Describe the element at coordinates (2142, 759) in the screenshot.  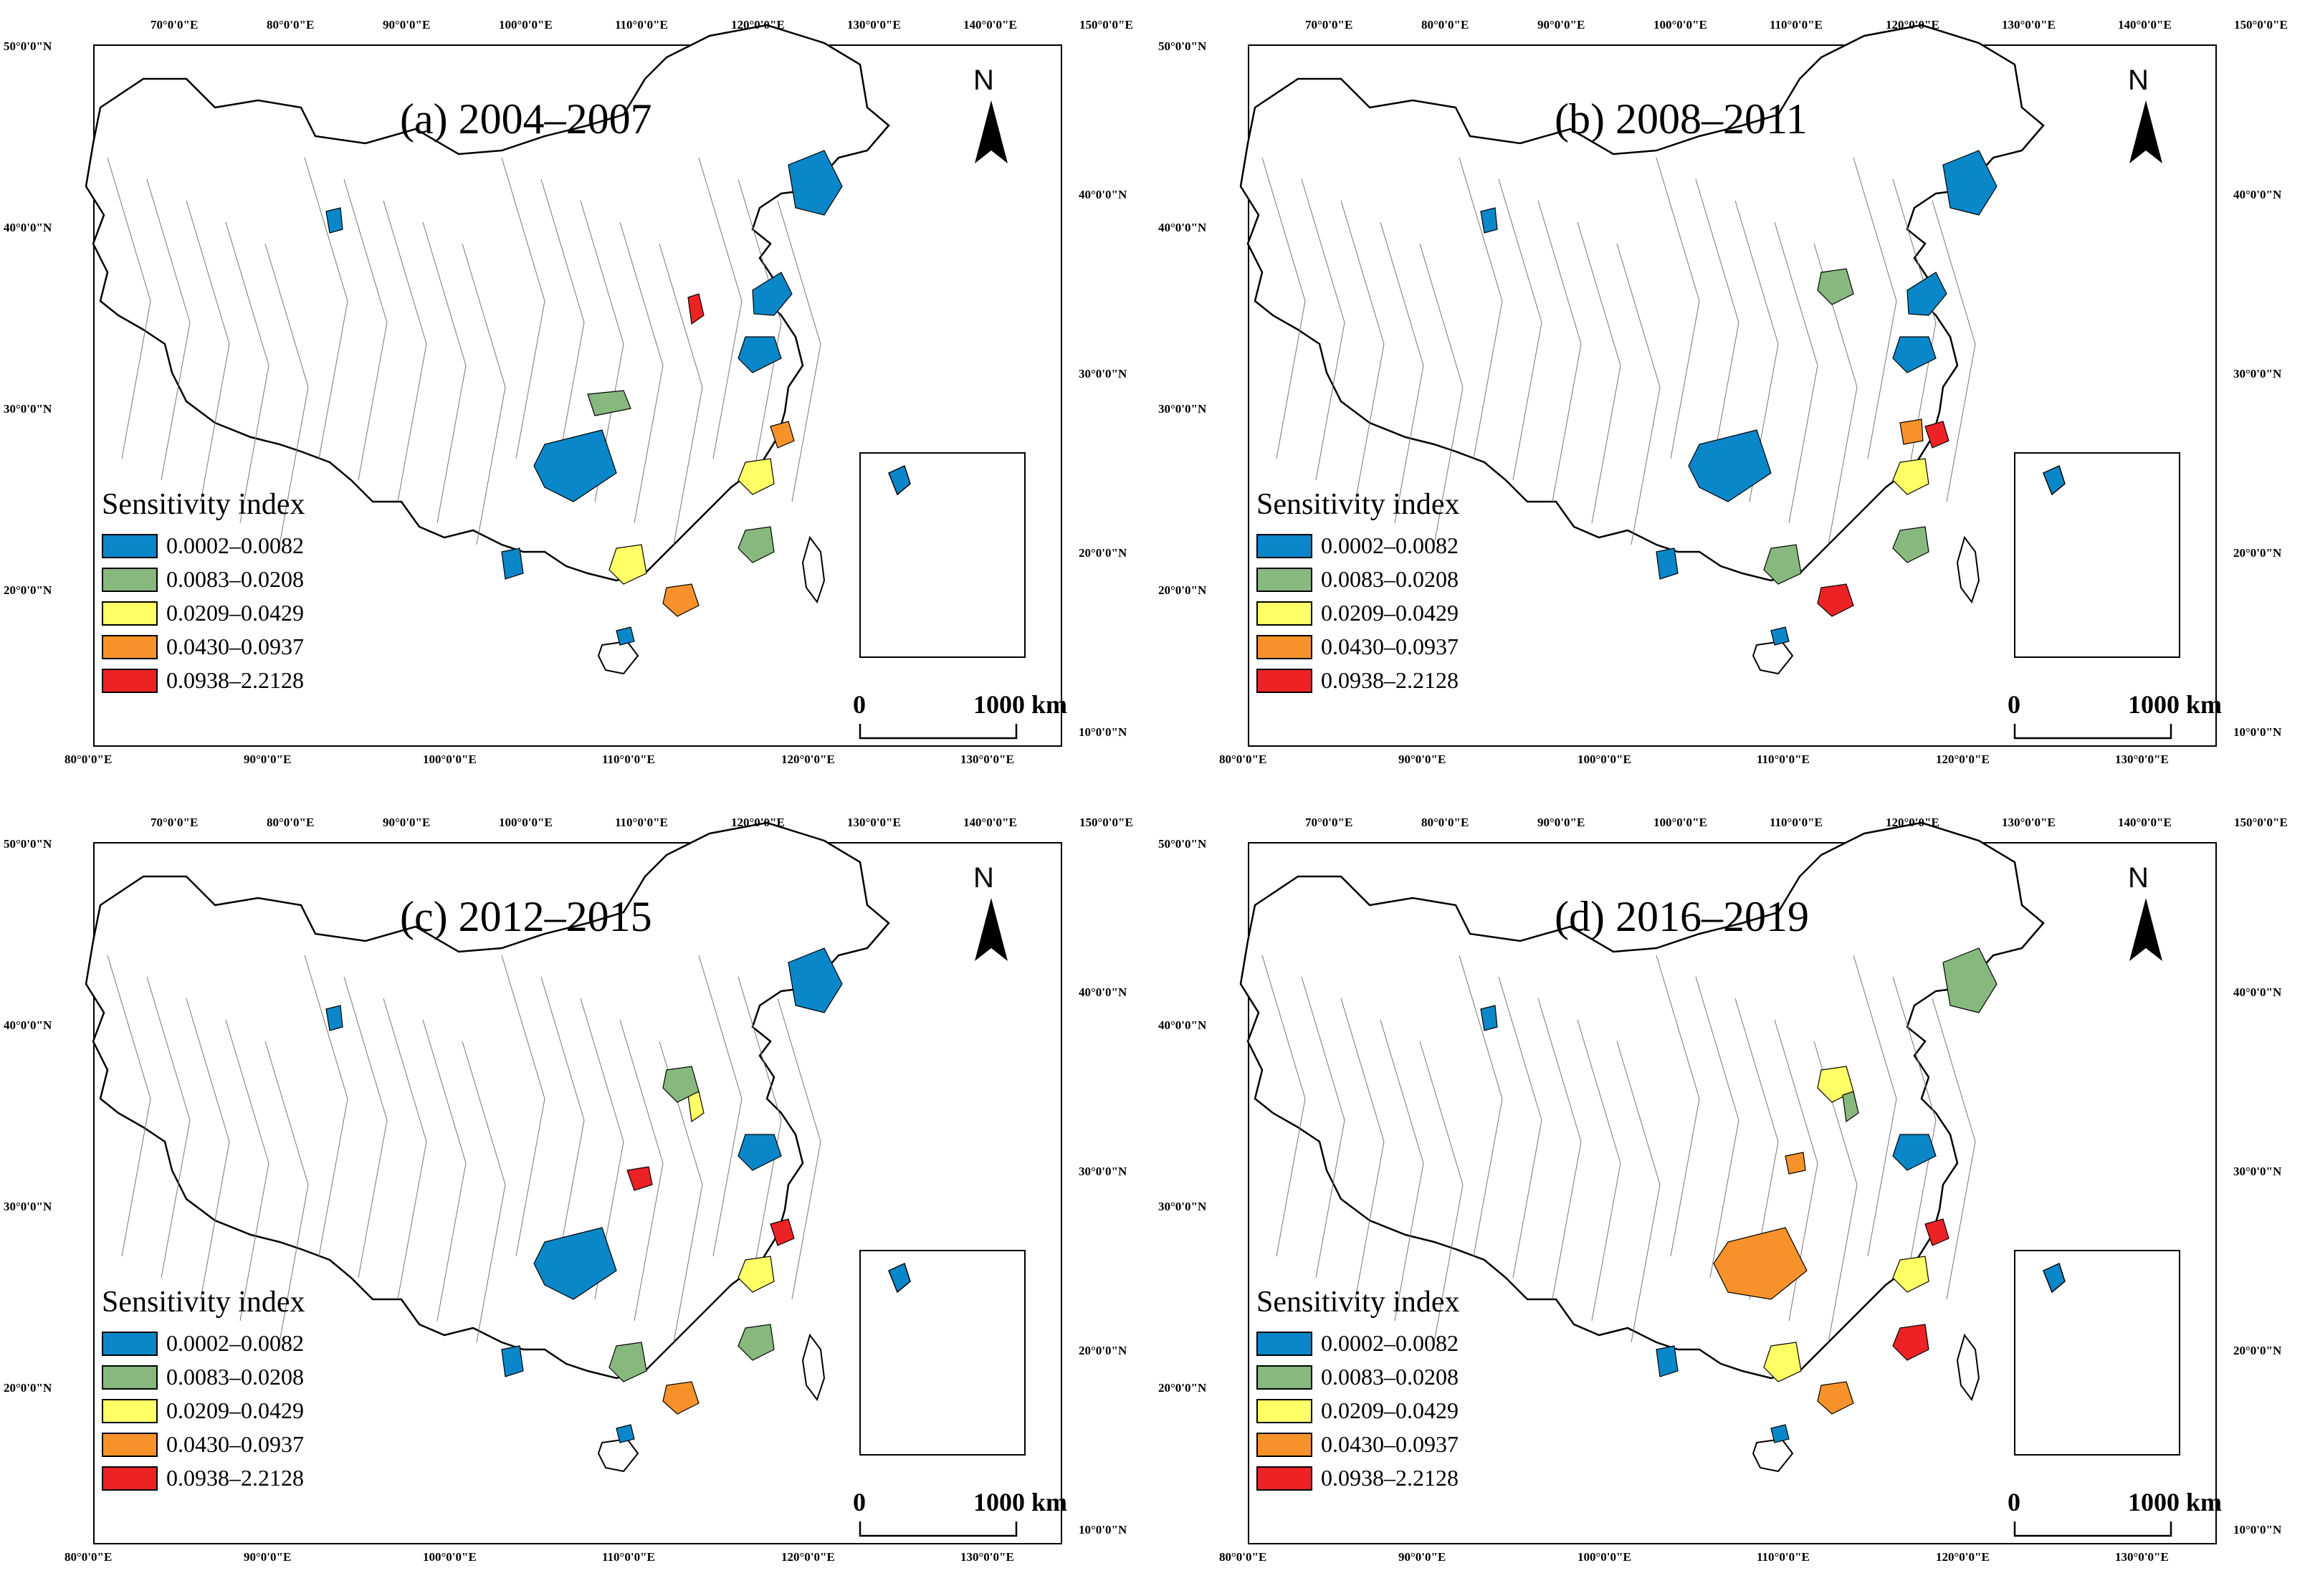
I see `bottom-axis-tick: 130°0'0"E` at that location.